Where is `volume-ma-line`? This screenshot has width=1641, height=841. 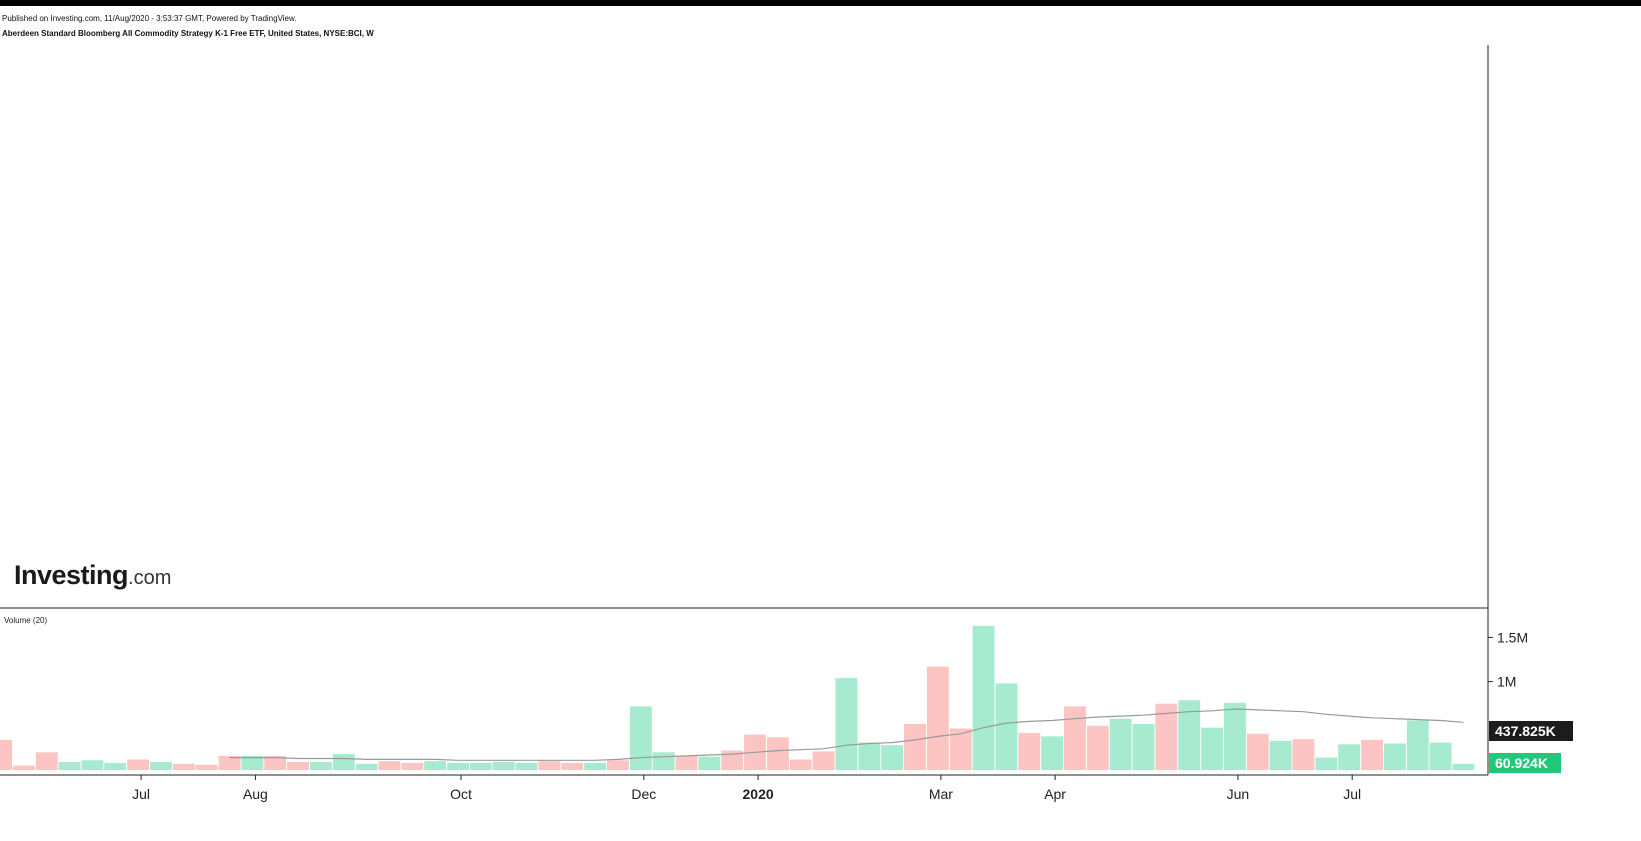
volume-ma-line is located at coordinates (846, 734).